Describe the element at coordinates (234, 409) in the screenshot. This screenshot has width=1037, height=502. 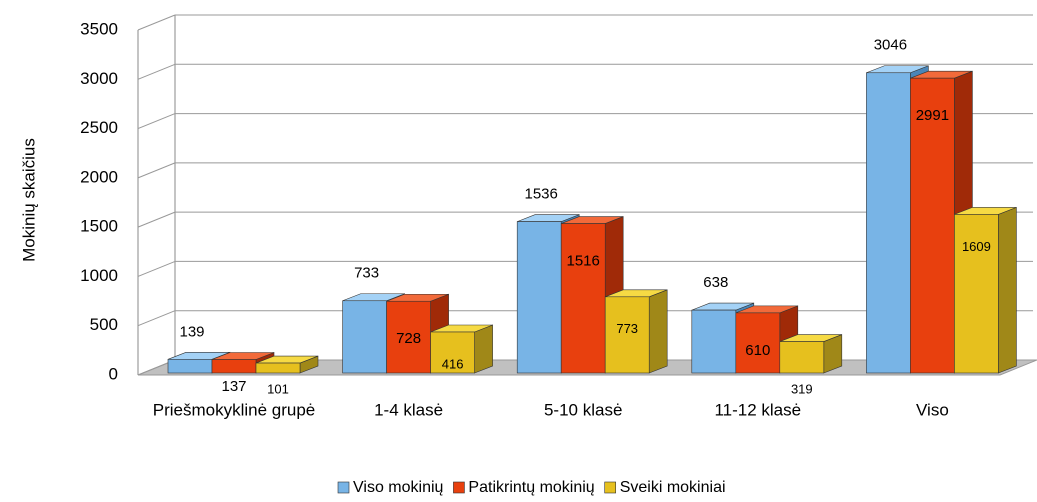
I see `x-tick-label: Priešmokyklinė grupė` at that location.